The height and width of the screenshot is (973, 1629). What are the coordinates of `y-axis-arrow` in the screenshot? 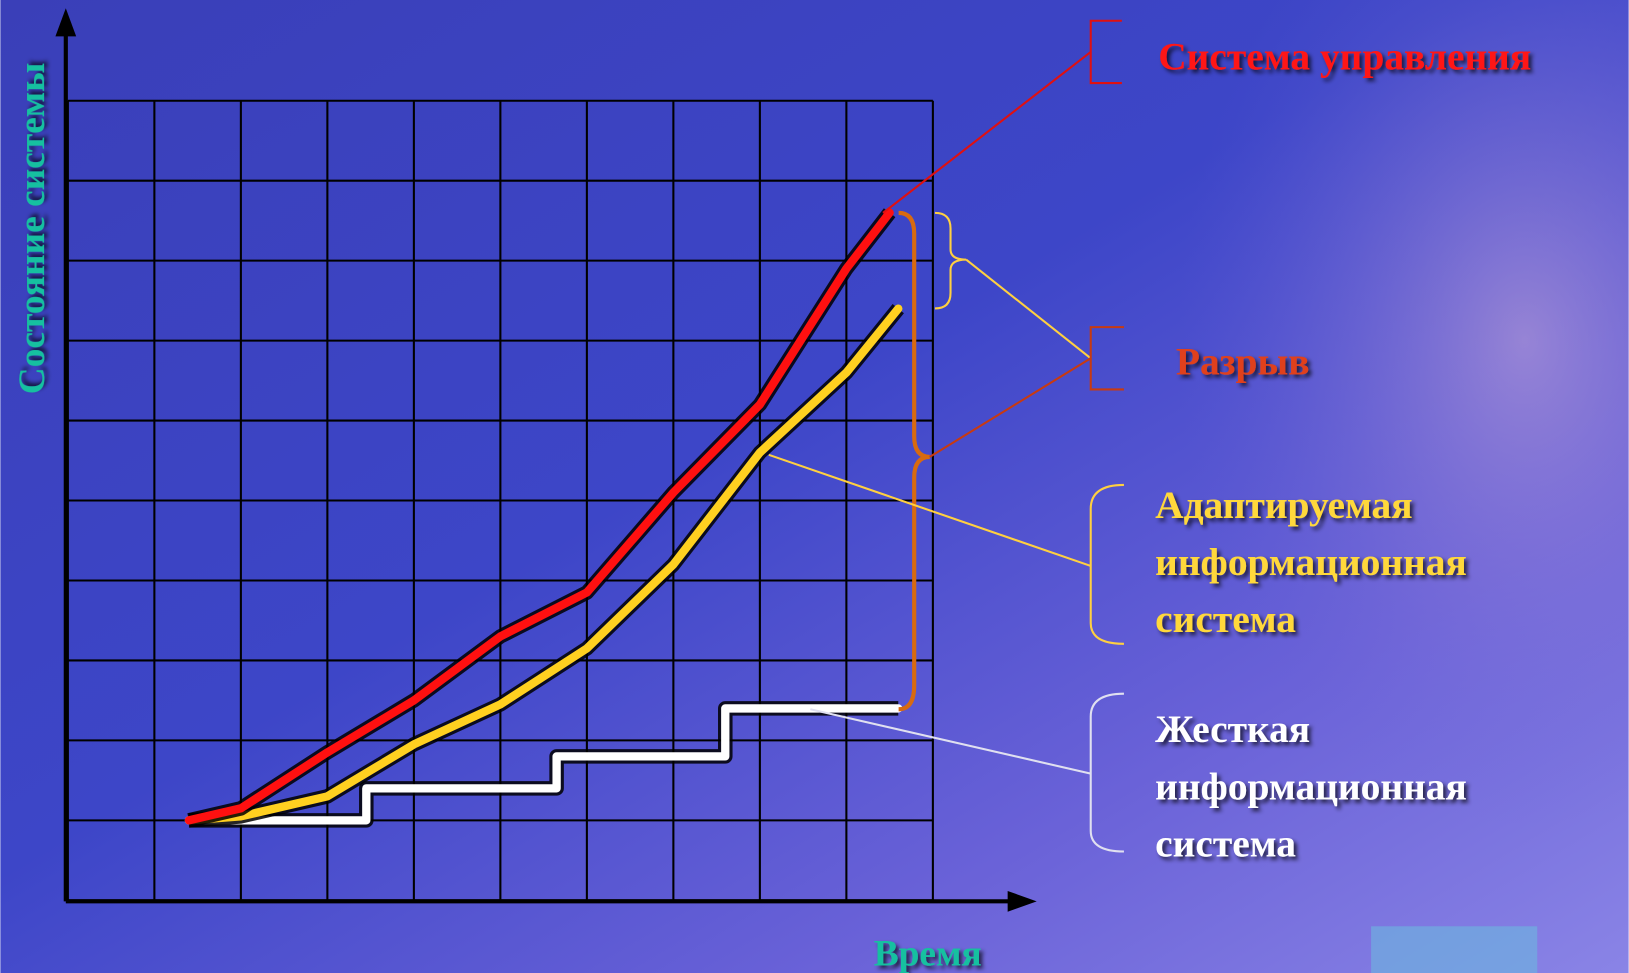 It's located at (66, 22).